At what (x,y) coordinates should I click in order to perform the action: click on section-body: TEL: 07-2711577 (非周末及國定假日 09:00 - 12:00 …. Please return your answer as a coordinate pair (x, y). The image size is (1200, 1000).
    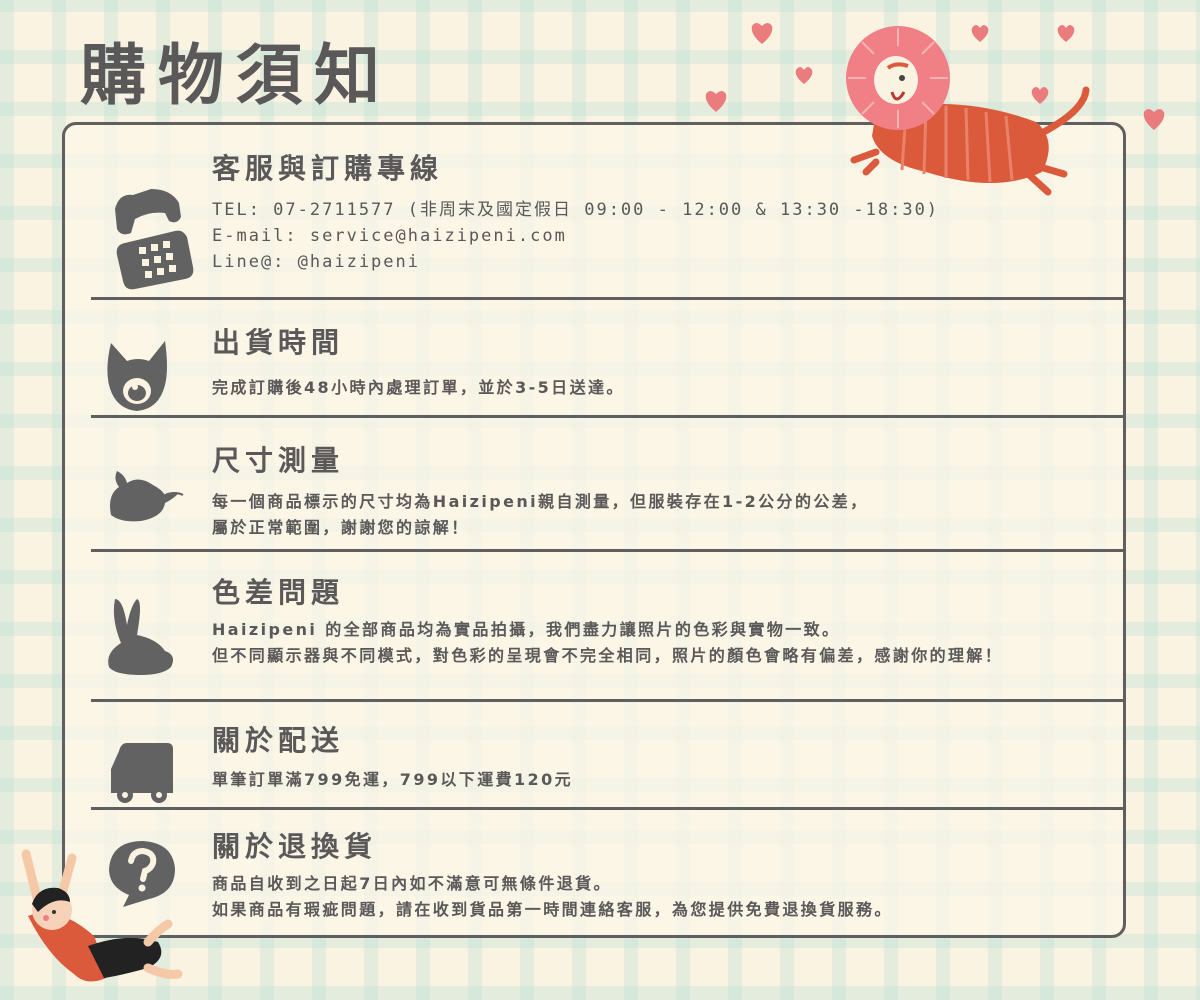
    Looking at the image, I should click on (575, 236).